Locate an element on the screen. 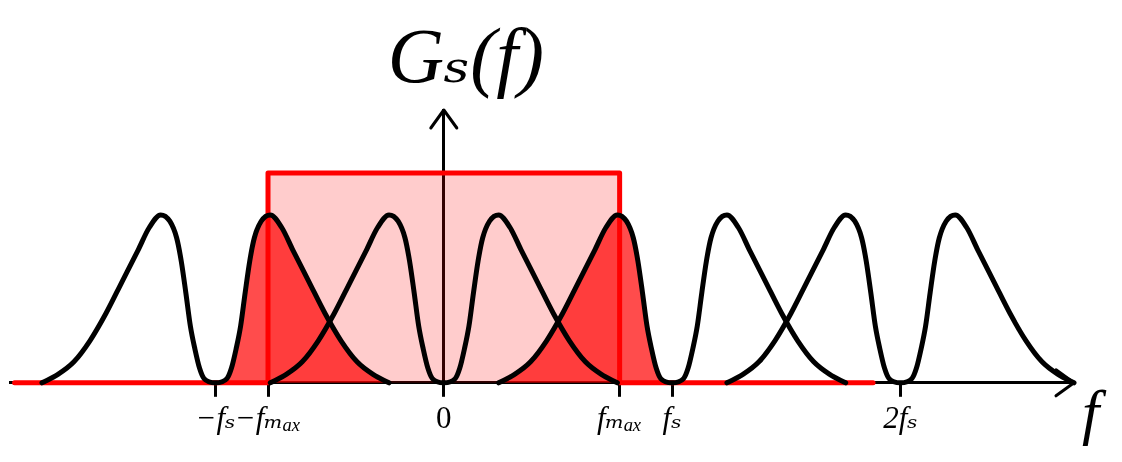  x-tick-label: fₛ is located at coordinates (672, 417).